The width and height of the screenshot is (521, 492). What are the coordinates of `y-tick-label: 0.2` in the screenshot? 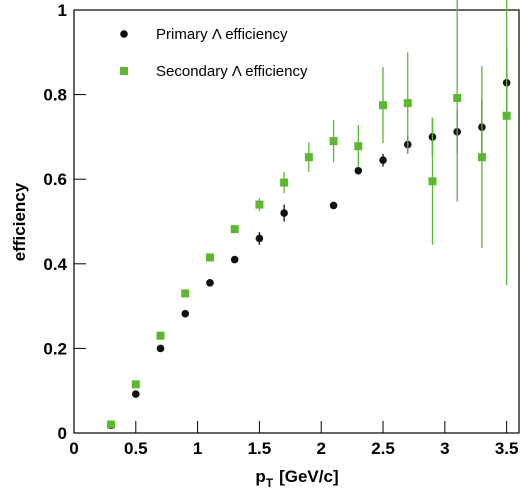 It's located at (55, 348).